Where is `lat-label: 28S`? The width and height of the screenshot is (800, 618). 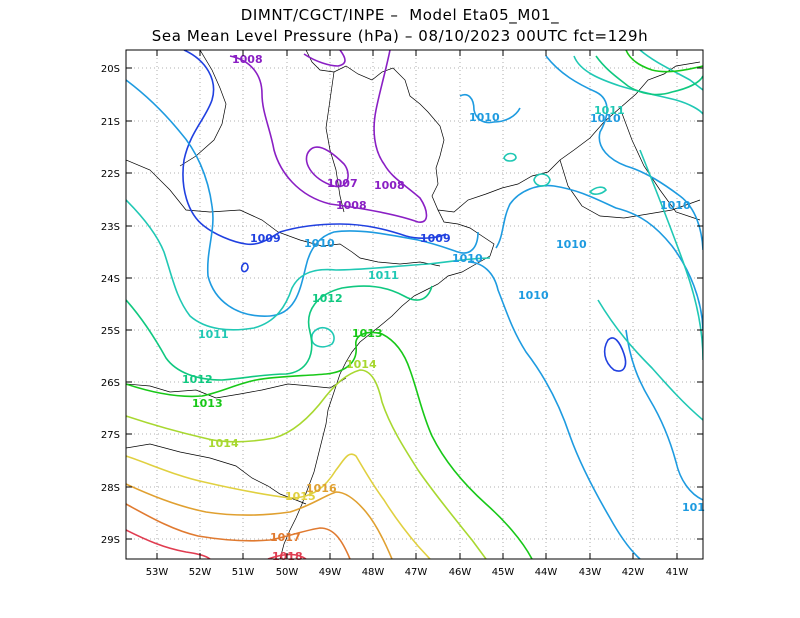 lat-label: 28S is located at coordinates (110, 488).